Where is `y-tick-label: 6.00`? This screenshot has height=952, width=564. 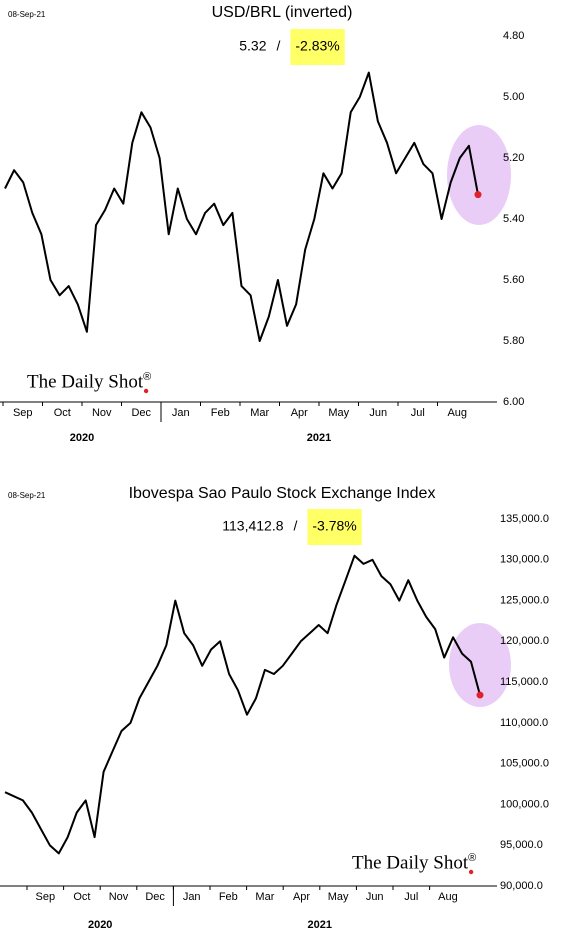
y-tick-label: 6.00 is located at coordinates (513, 402).